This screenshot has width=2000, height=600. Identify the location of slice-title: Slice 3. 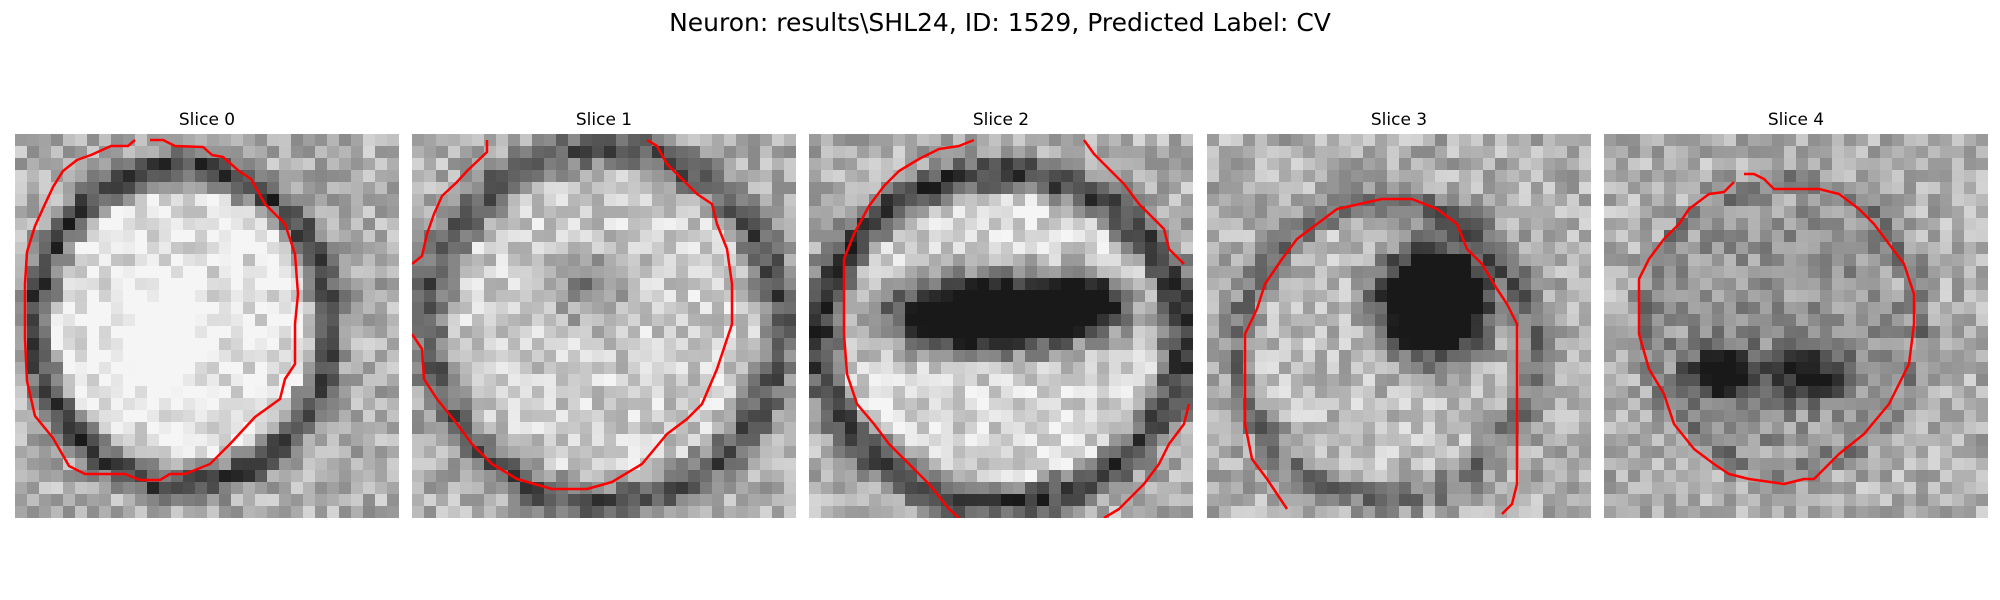
(1399, 120).